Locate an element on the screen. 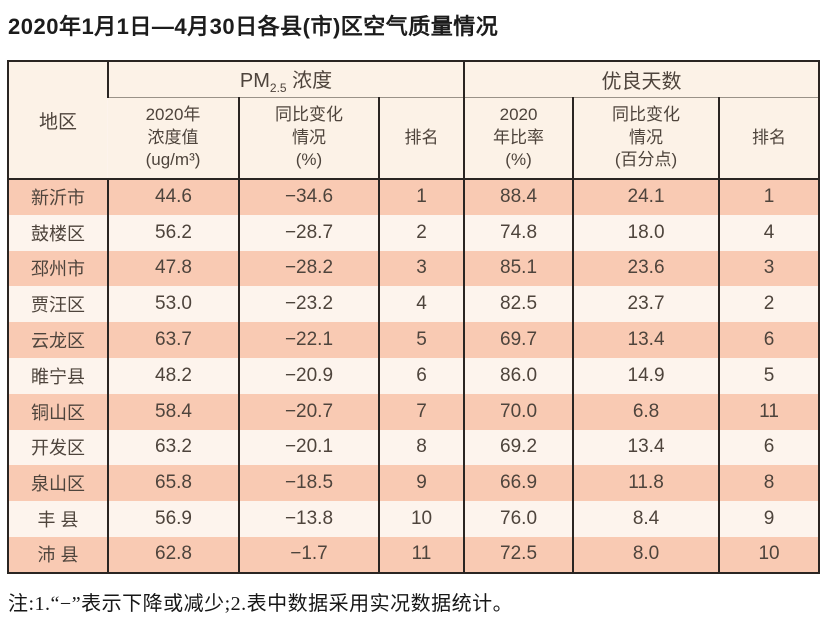 The height and width of the screenshot is (620, 825). cell-days-change: 23.6 is located at coordinates (646, 268).